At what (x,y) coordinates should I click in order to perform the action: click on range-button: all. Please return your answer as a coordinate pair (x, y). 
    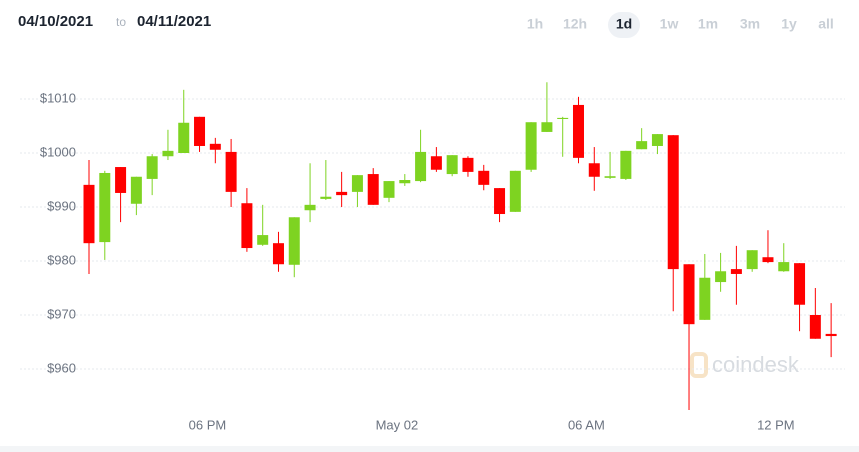
    Looking at the image, I should click on (826, 24).